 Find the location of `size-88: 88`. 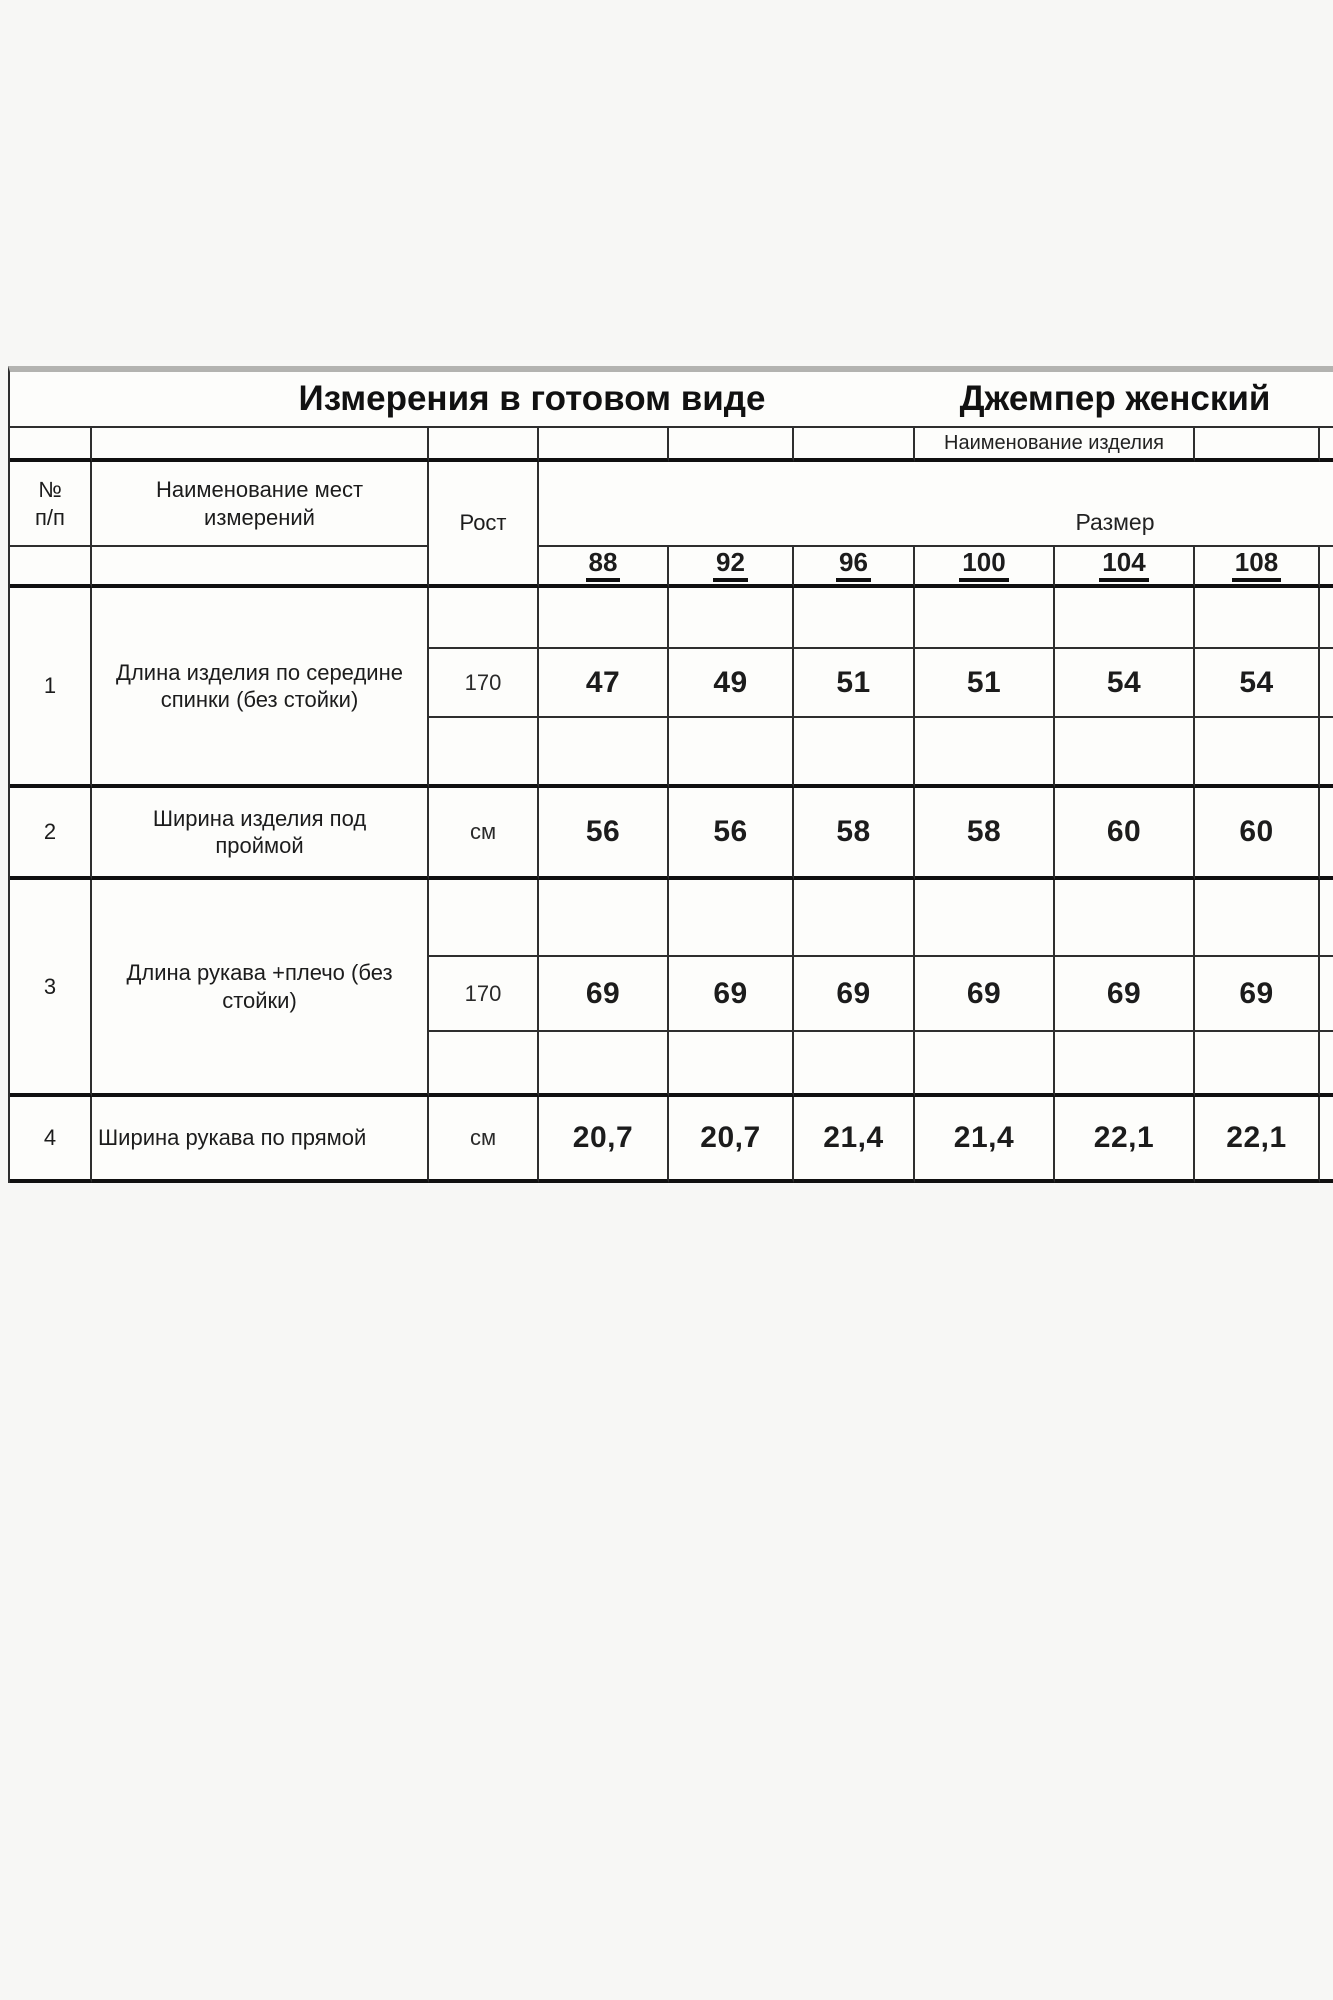

size-88: 88 is located at coordinates (604, 567).